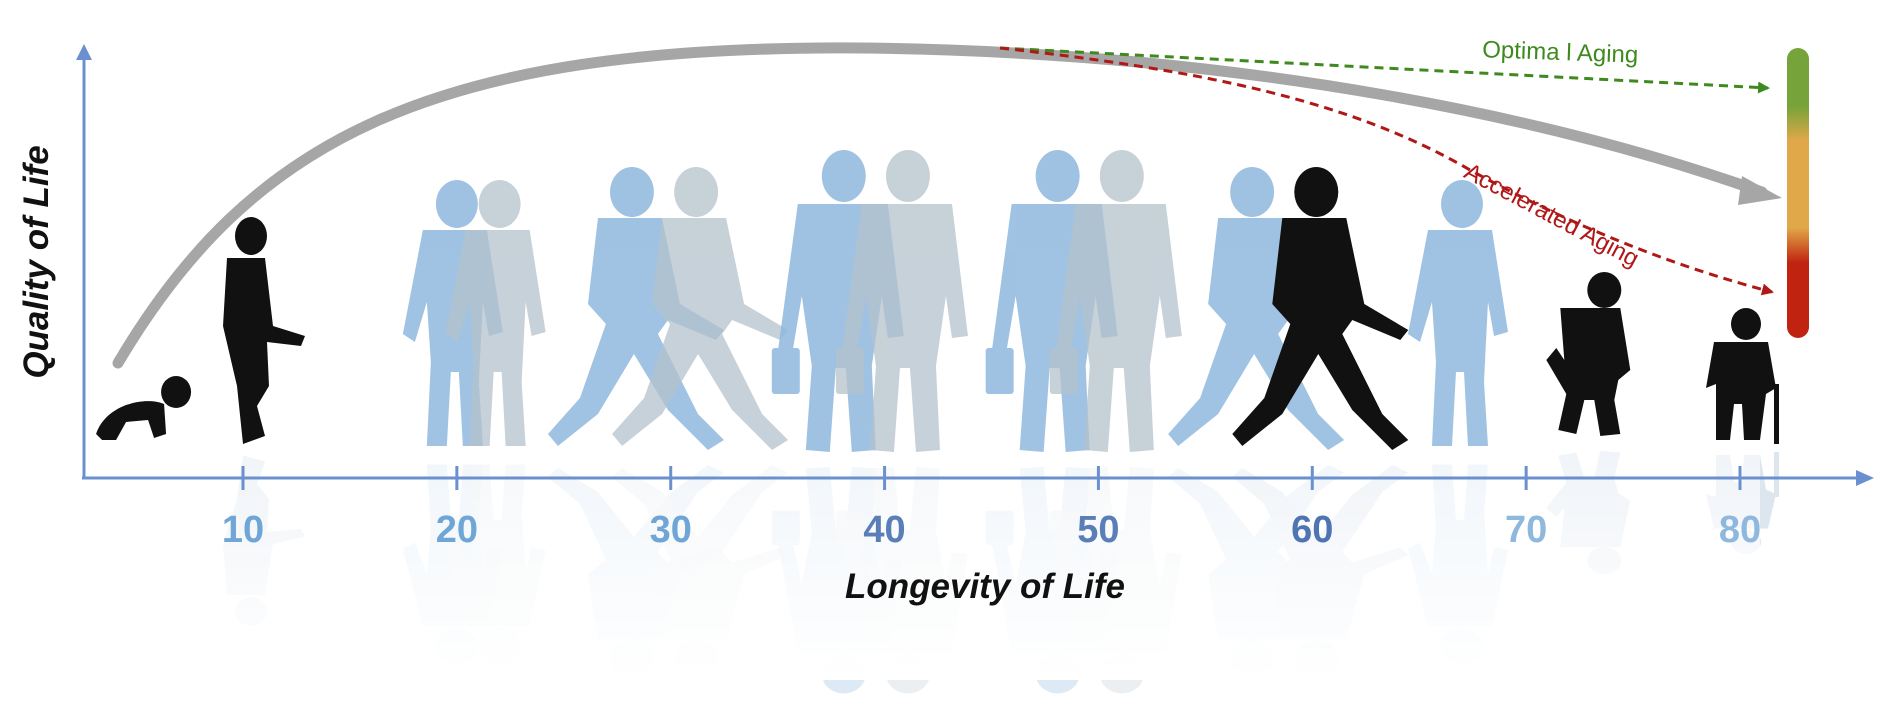 The height and width of the screenshot is (720, 1891). I want to click on optimal-aging-line, so click(1384, 70).